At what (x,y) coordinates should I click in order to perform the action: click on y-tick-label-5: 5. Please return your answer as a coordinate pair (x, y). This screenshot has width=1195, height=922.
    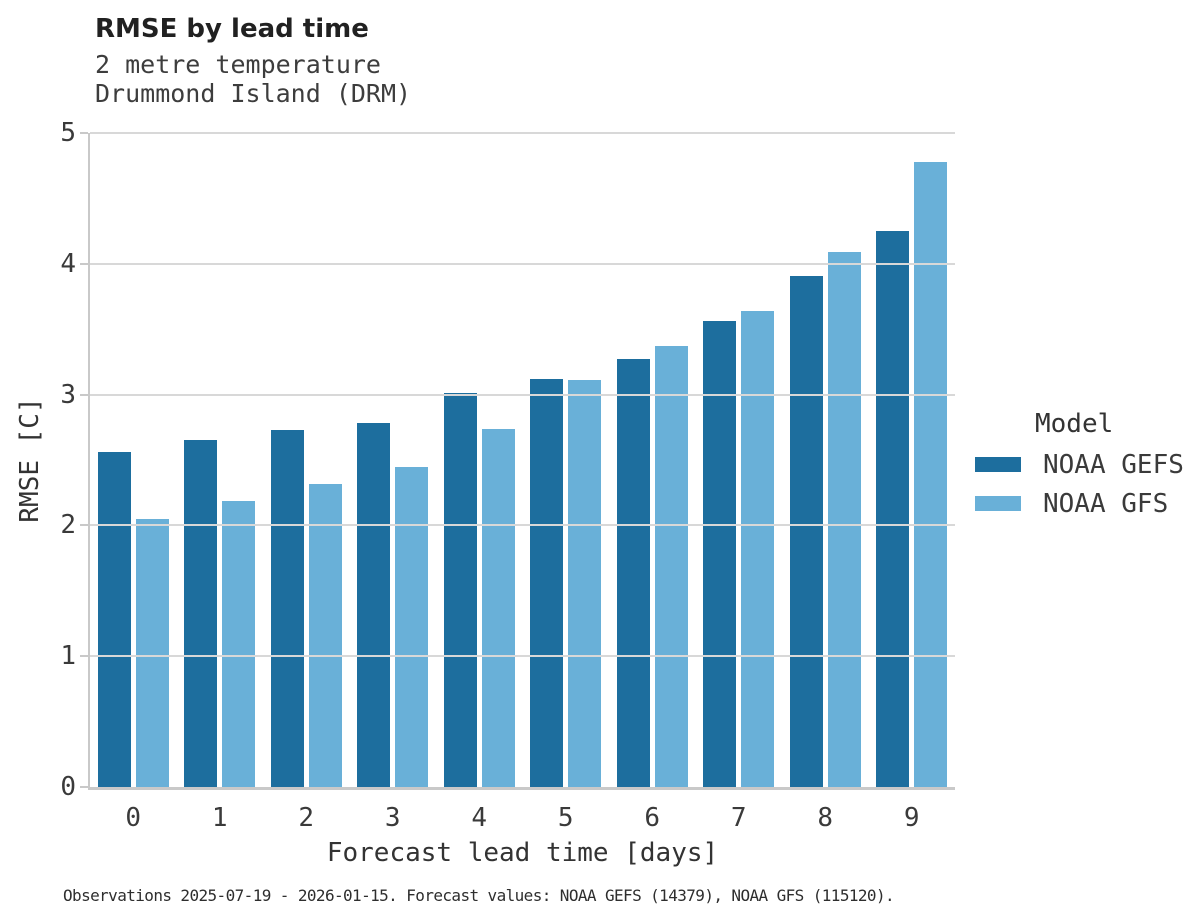
    Looking at the image, I should click on (68, 133).